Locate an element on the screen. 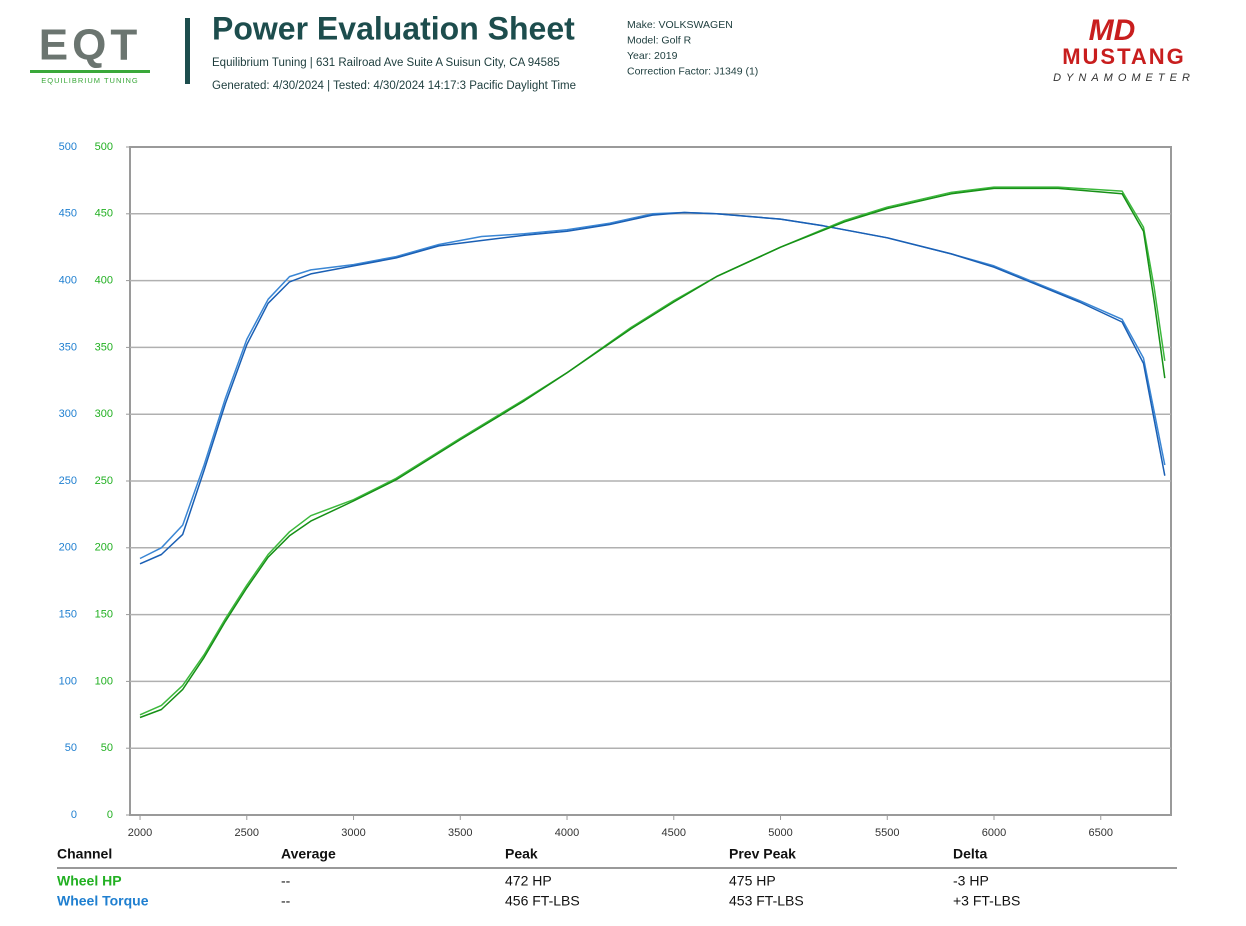 This screenshot has height=926, width=1246. x-tick-label: 3000 is located at coordinates (353, 833).